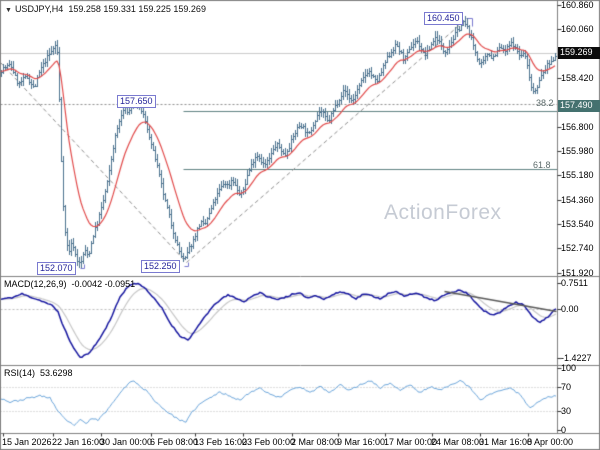 This screenshot has height=450, width=600. I want to click on price-axis-tick: 154.360, so click(577, 200).